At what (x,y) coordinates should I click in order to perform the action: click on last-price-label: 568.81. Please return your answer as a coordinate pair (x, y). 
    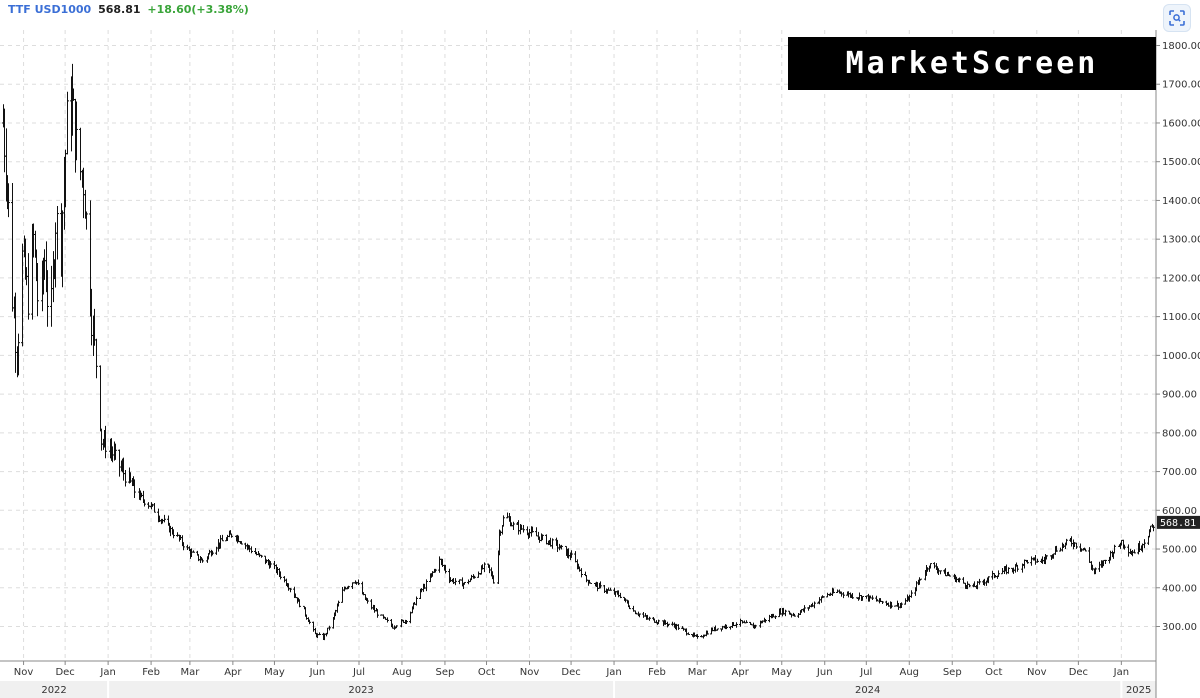
    Looking at the image, I should click on (1178, 523).